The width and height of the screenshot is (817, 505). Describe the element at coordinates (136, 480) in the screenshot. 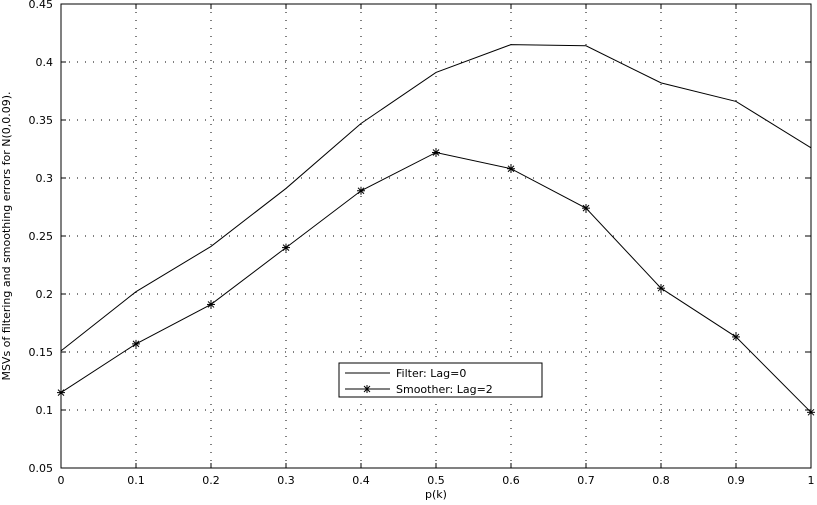

I see `x-tick-label: 0.1` at that location.